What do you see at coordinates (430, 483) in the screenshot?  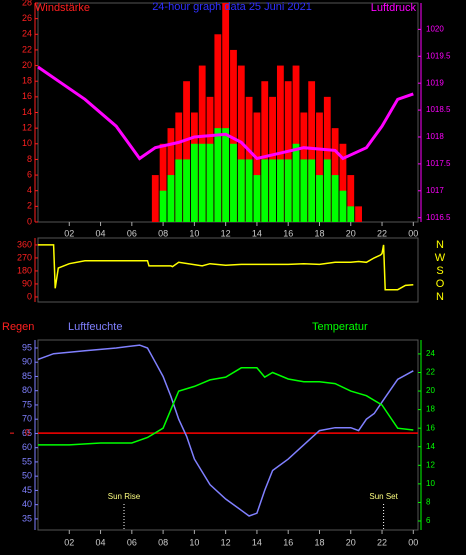 I see `y2-tick-label: 10` at bounding box center [430, 483].